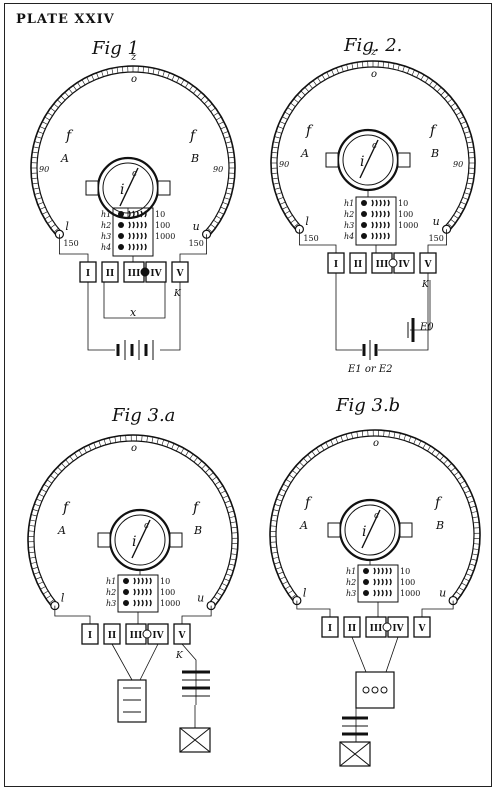 The image size is (500, 793). What do you see at coordinates (134, 300) in the screenshot?
I see `fig1-x-wire` at bounding box center [134, 300].